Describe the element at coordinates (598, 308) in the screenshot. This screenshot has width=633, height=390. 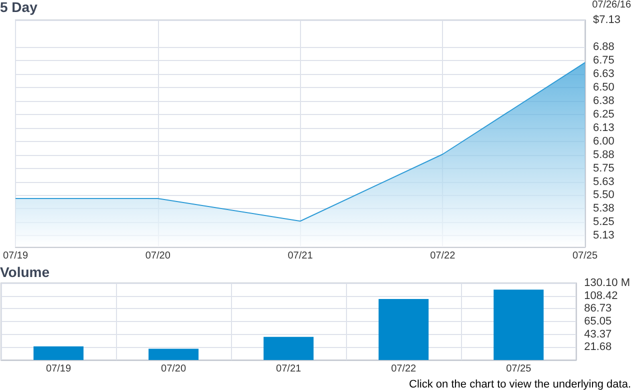
I see `y-tick-label: 86.73` at that location.